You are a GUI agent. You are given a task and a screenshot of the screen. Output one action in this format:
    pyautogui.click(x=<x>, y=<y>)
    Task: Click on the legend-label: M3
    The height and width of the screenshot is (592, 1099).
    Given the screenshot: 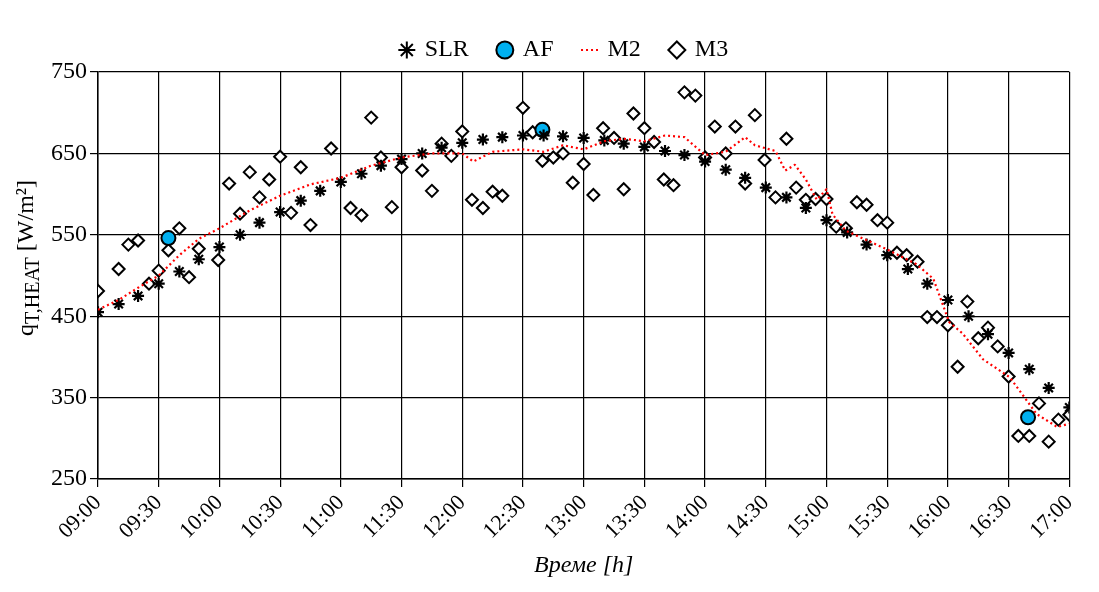 What is the action you would take?
    pyautogui.click(x=711, y=48)
    